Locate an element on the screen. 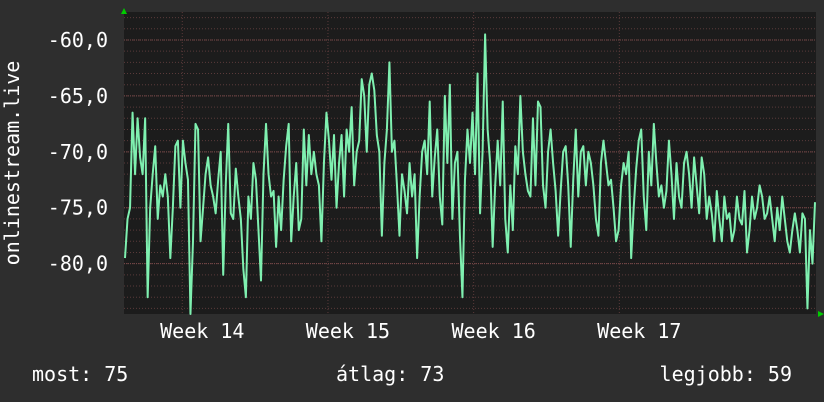 The height and width of the screenshot is (402, 824). y-axis-label: onlinestream.live is located at coordinates (12, 163).